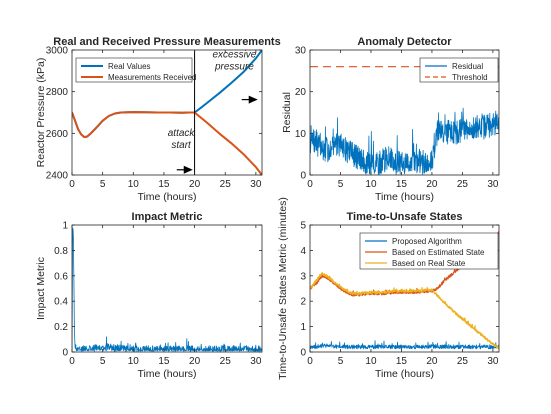 Image resolution: width=551 pixels, height=414 pixels. What do you see at coordinates (61, 276) in the screenshot?
I see `y-tick-label: 0.6` at bounding box center [61, 276].